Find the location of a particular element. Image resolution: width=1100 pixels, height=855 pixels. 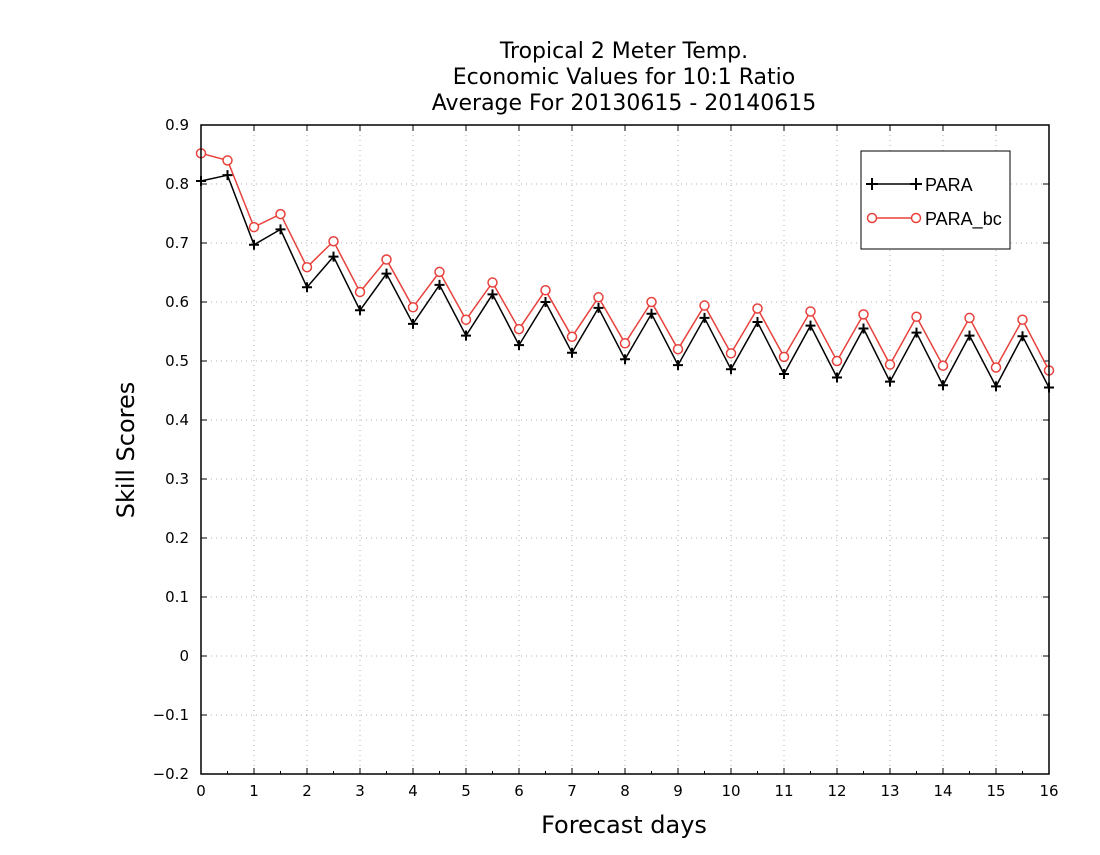

y-tick-label: 0 is located at coordinates (184, 656).